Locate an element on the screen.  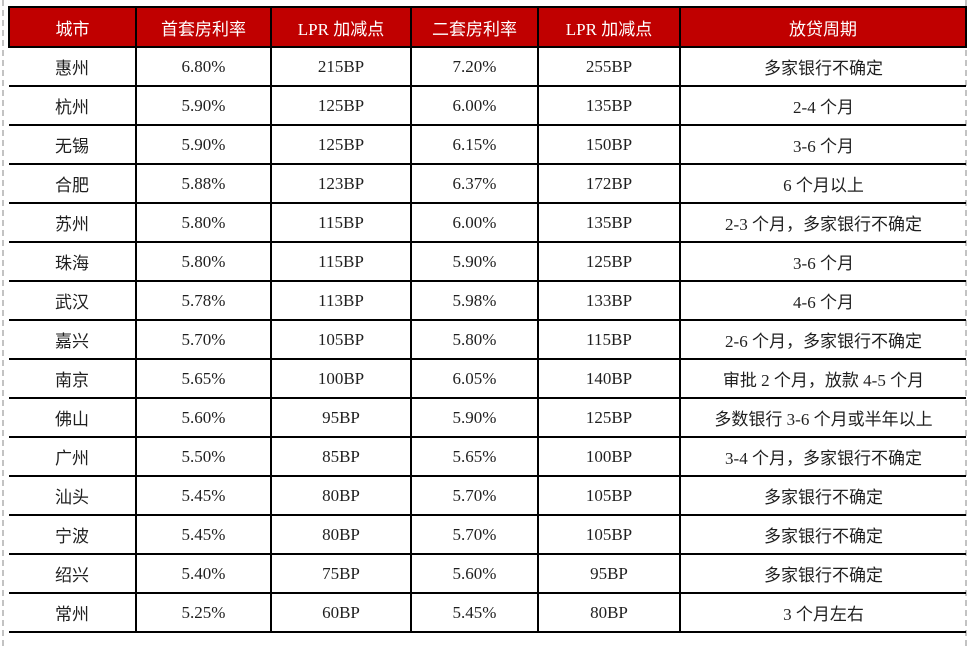
table-row: 汕头 5.45% 80BP 5.70% 105BP 多家银行不确定 is located at coordinates (487, 495).